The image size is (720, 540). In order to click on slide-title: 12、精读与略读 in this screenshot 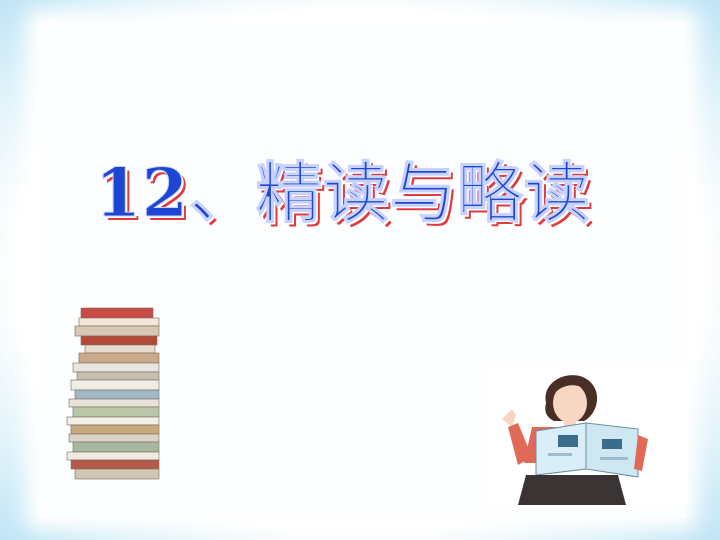, I will do `click(343, 193)`.